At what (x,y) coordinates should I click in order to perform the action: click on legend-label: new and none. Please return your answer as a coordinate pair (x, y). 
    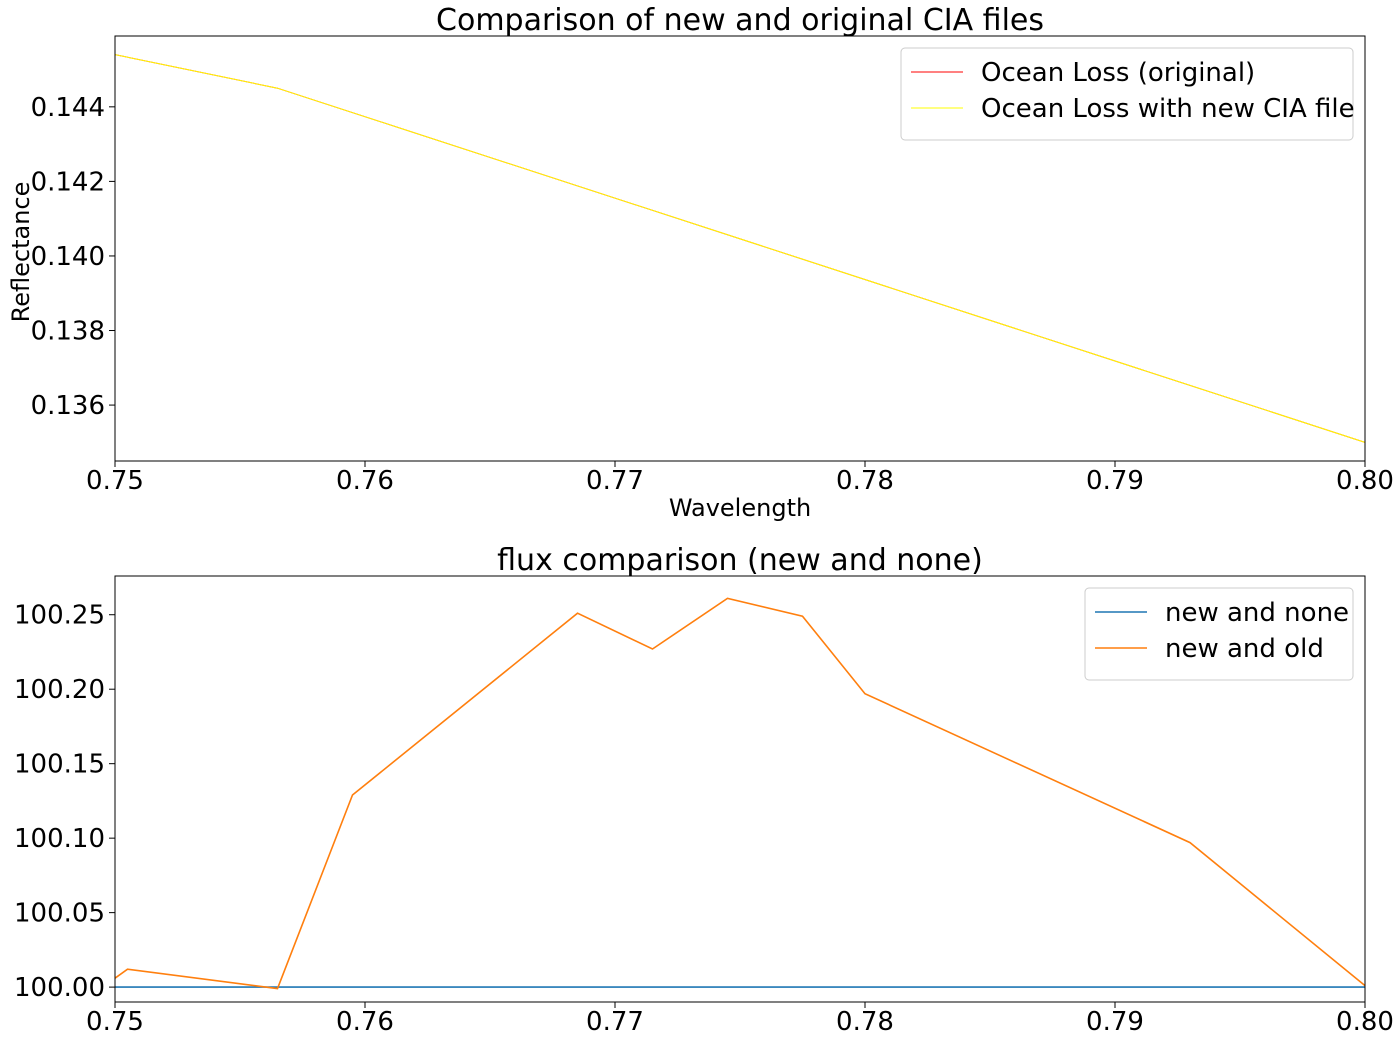
    Looking at the image, I should click on (1257, 613).